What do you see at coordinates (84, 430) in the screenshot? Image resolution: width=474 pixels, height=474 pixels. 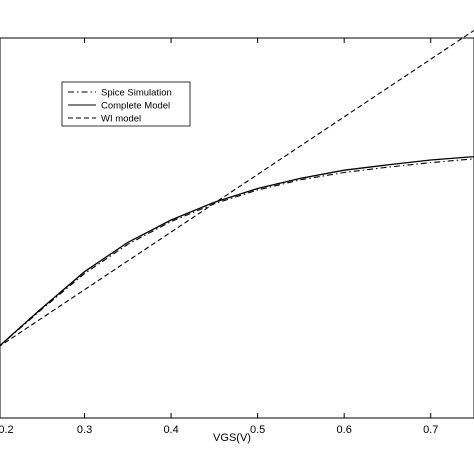 I see `x-tick-label: 0.3` at bounding box center [84, 430].